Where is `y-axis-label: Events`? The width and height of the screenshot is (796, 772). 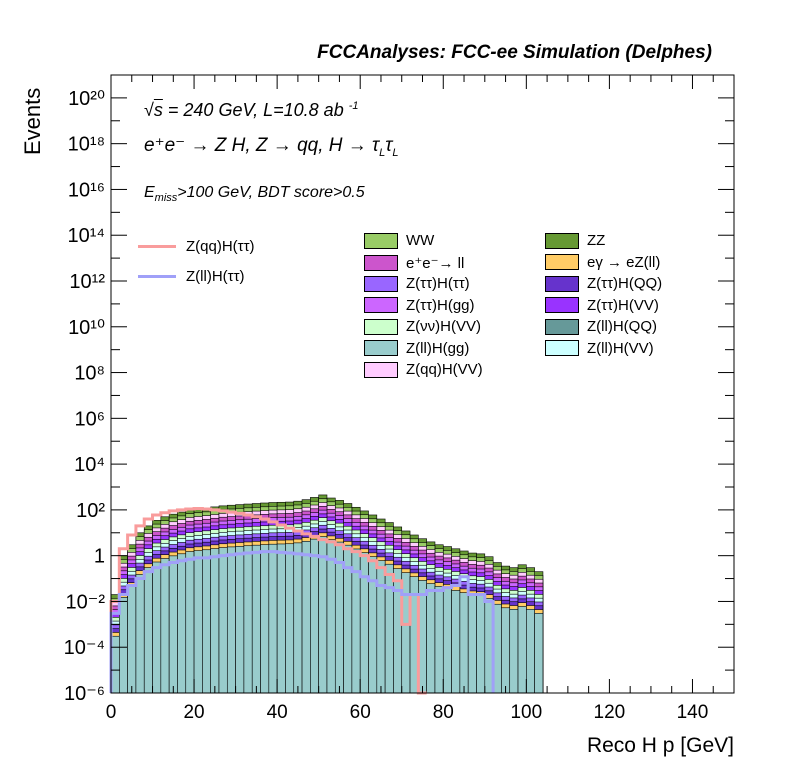
y-axis-label: Events is located at coordinates (32, 121).